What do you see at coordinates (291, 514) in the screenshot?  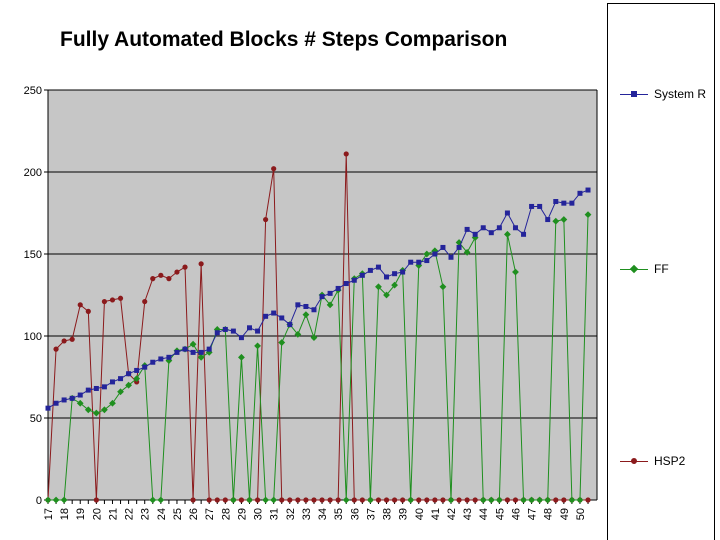 I see `x-tick-label: 32` at bounding box center [291, 514].